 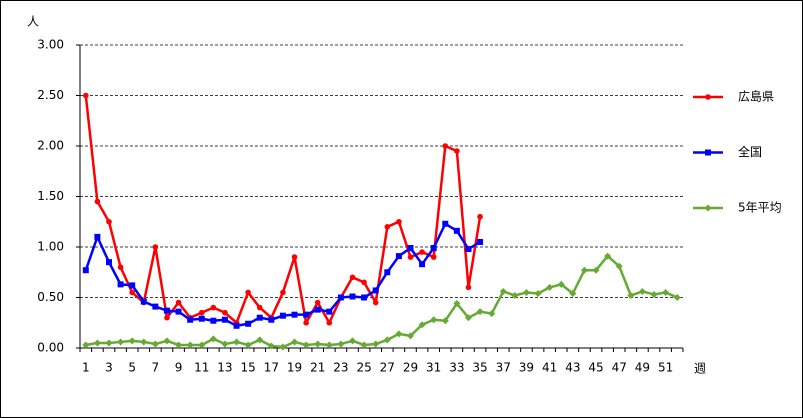 I want to click on x-tick-label: 33, so click(x=456, y=368).